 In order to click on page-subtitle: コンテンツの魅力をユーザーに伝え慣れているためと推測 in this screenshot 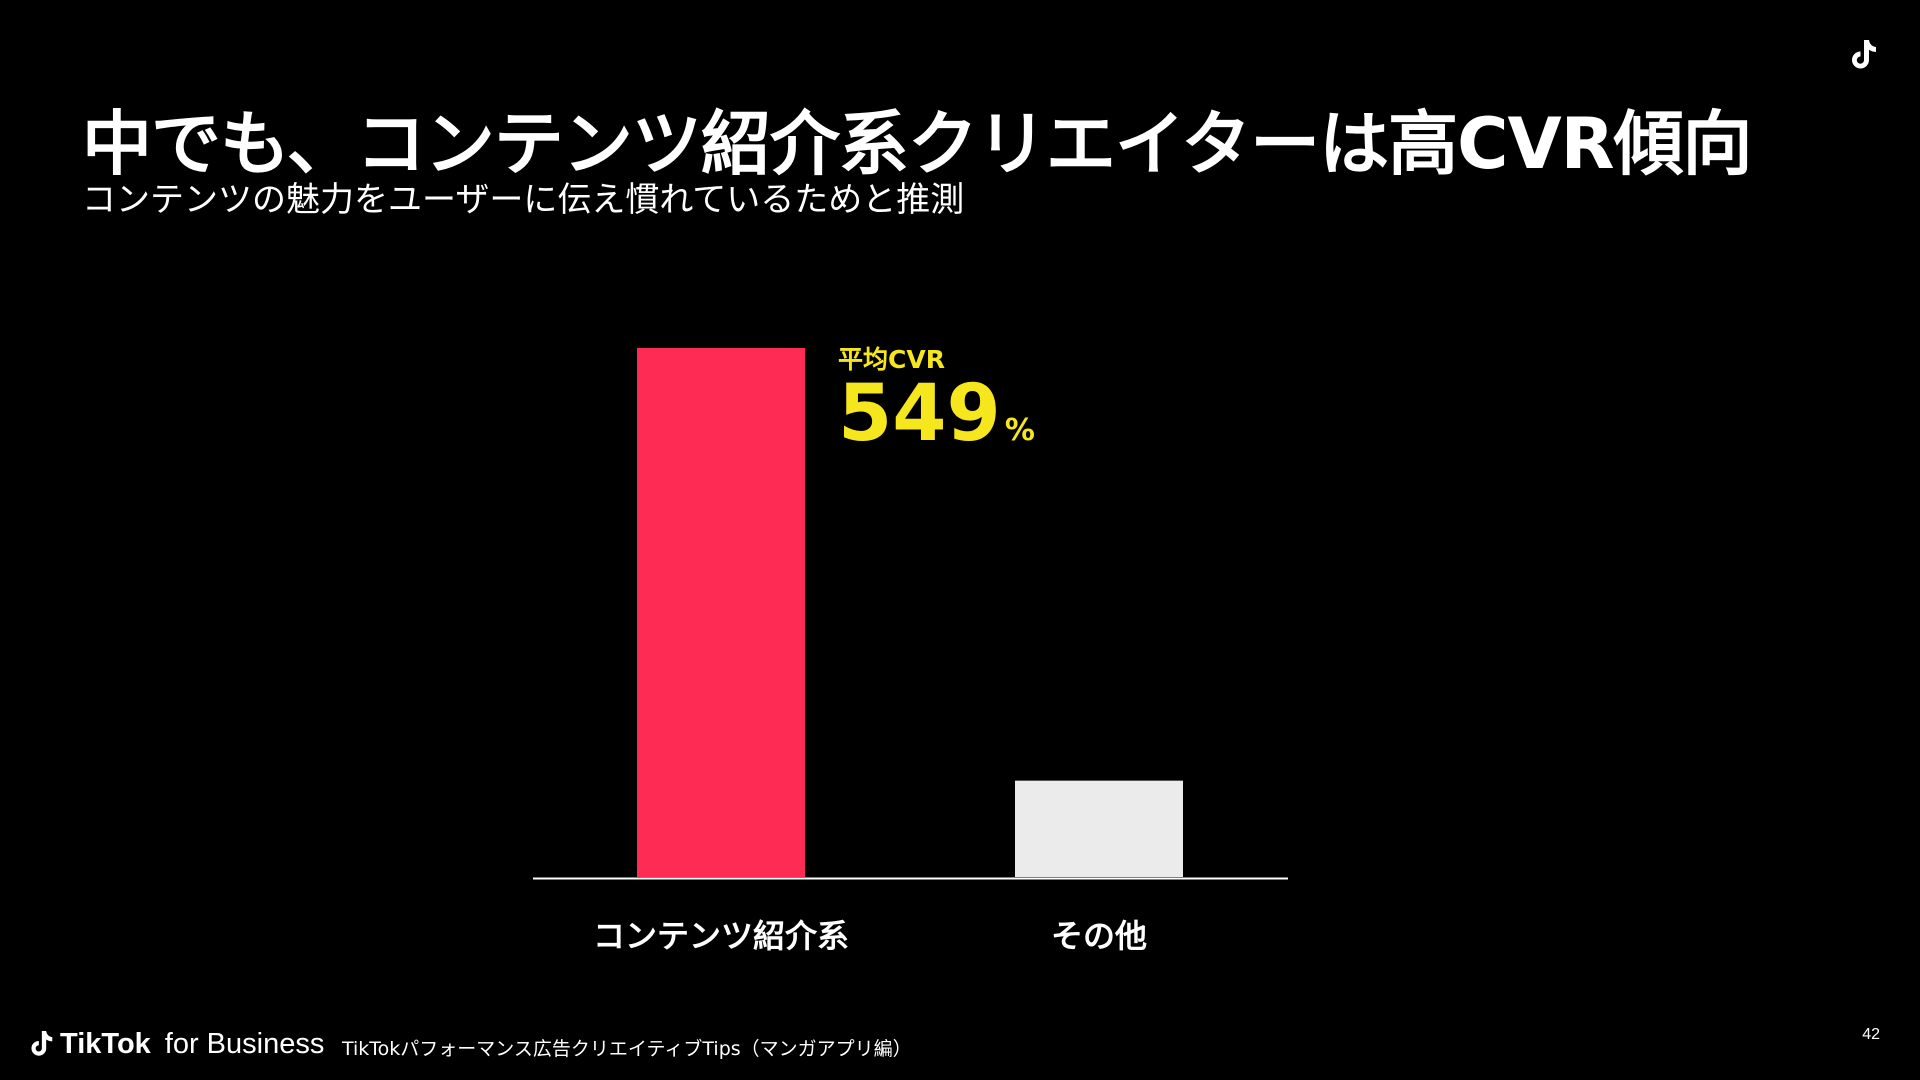, I will do `click(523, 200)`.